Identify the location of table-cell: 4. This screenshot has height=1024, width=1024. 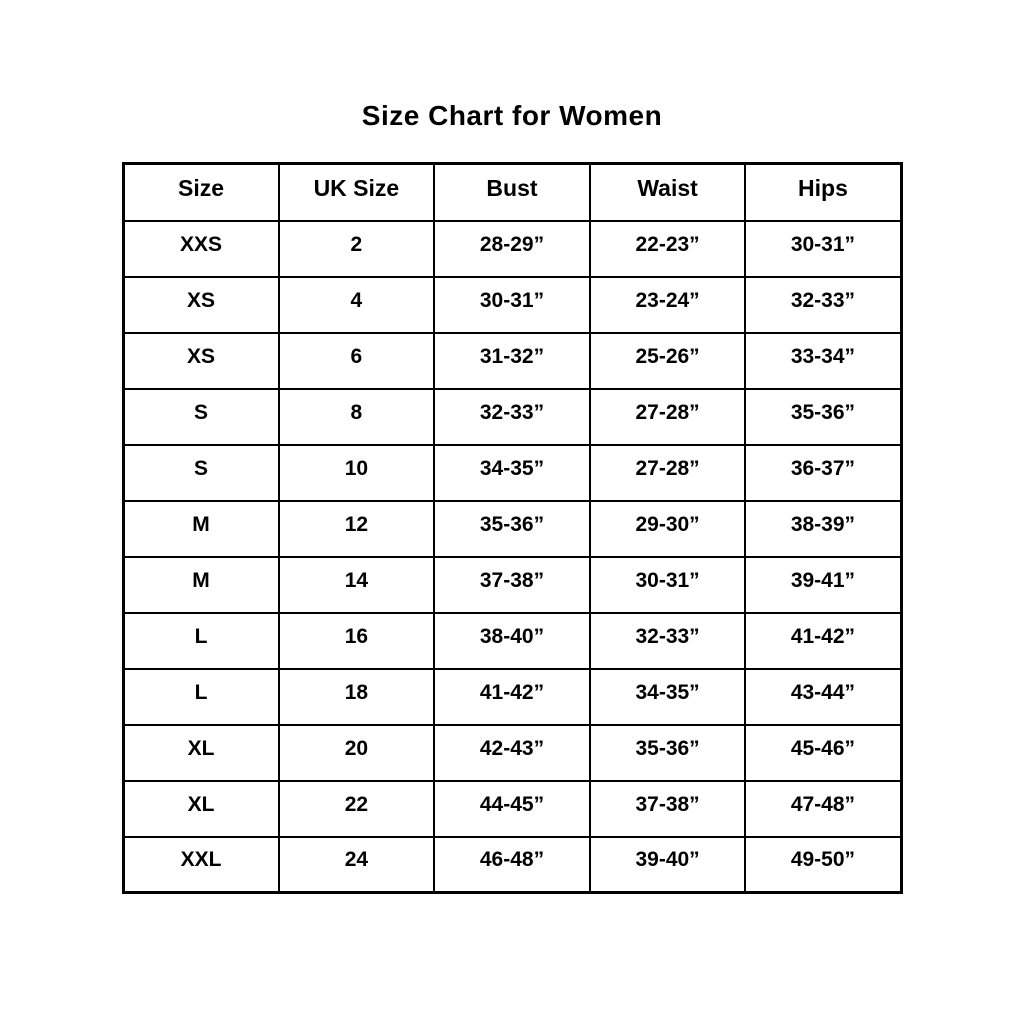
(356, 304).